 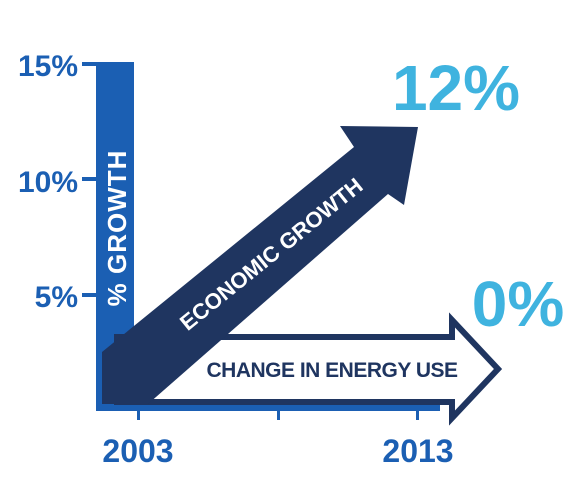 What do you see at coordinates (417, 451) in the screenshot?
I see `x-category-label-2013: 2013` at bounding box center [417, 451].